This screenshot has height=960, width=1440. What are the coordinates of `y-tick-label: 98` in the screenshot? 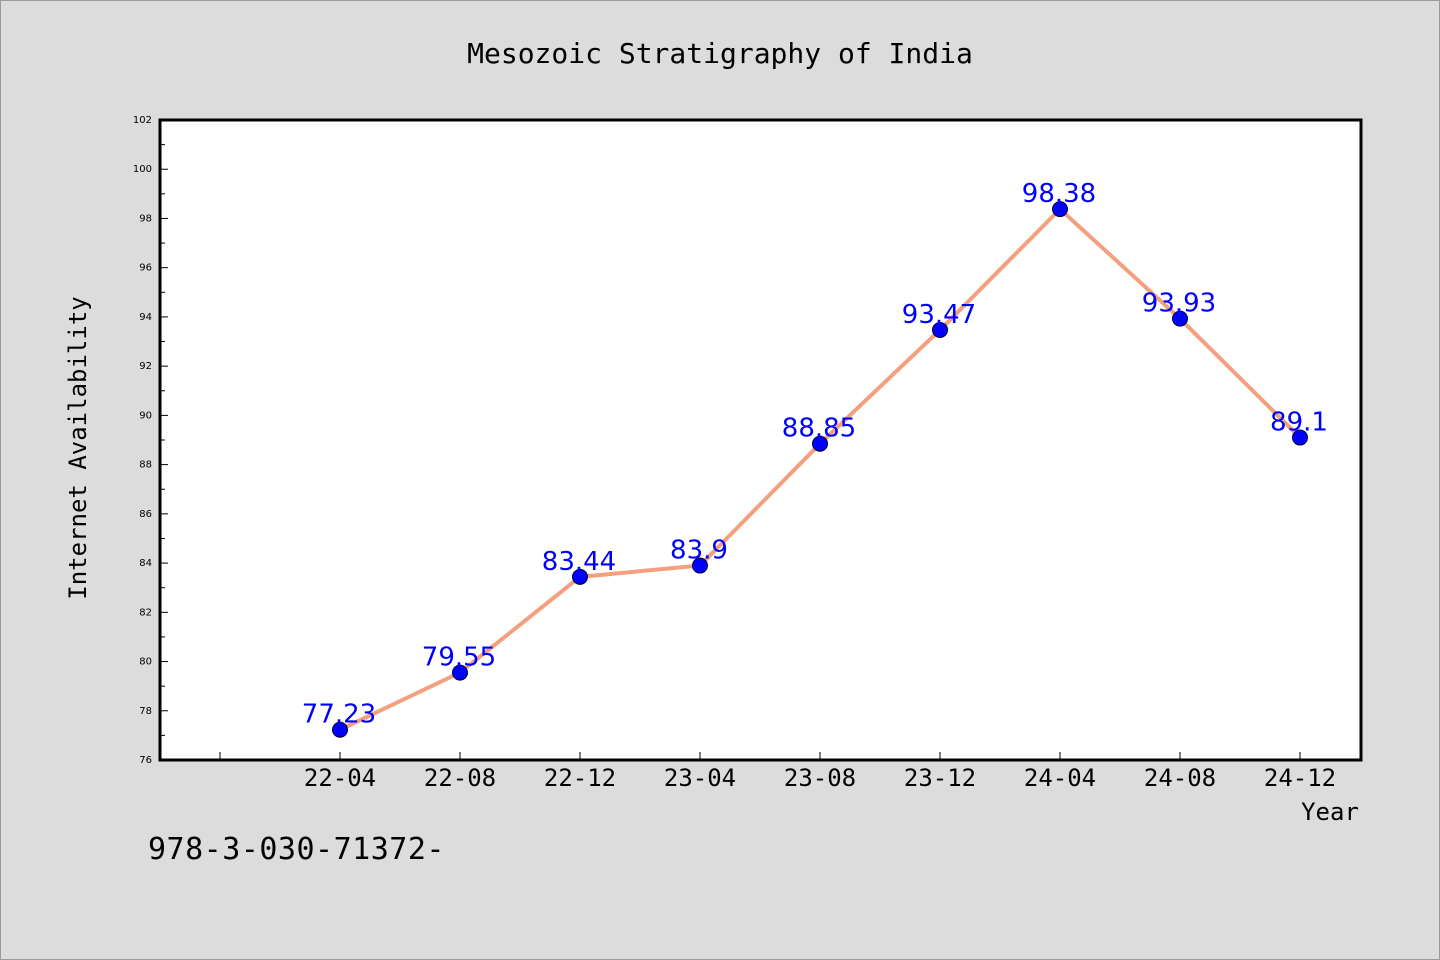 It's located at (145, 218).